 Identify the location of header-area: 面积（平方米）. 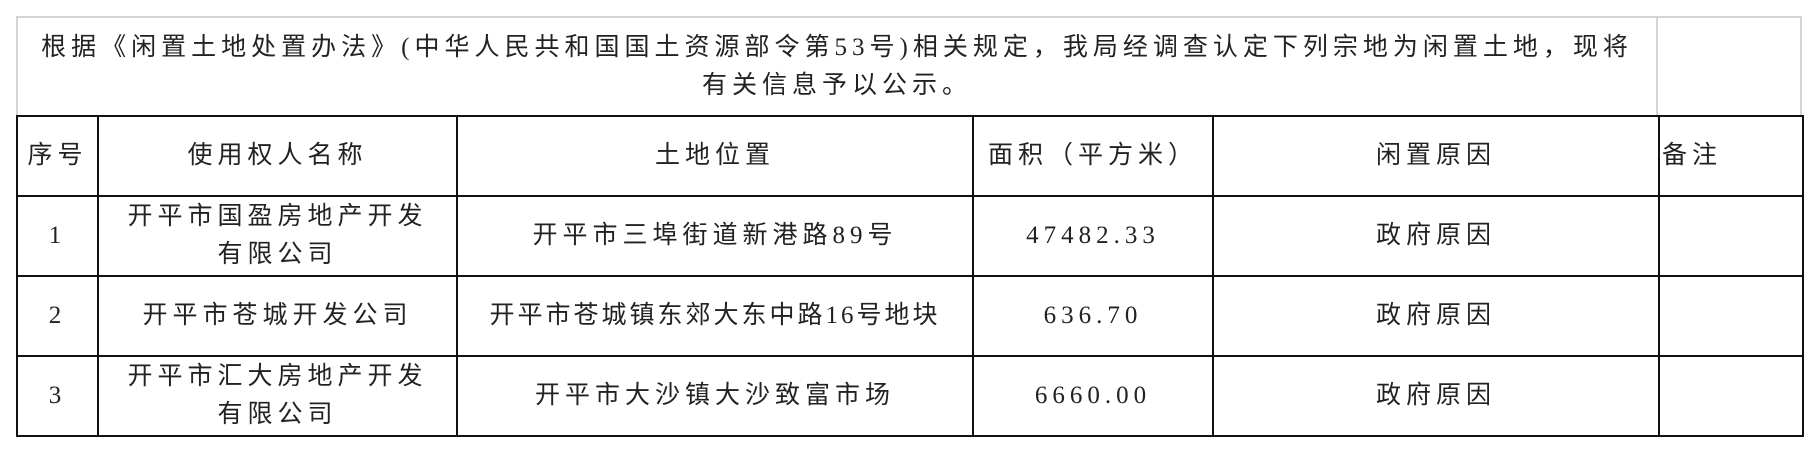
(1093, 156).